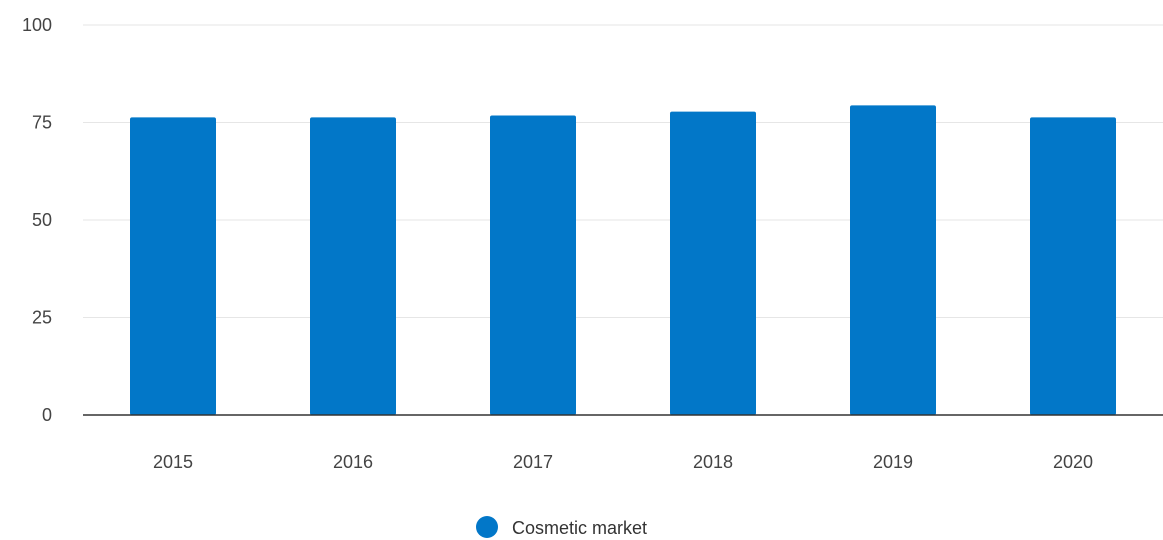 Image resolution: width=1163 pixels, height=540 pixels. What do you see at coordinates (487, 527) in the screenshot?
I see `legend-marker-icon` at bounding box center [487, 527].